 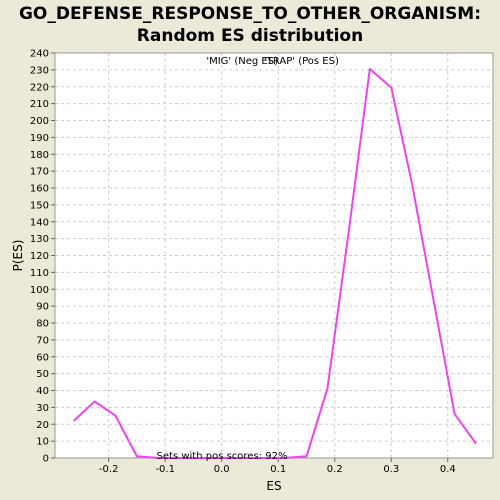 What do you see at coordinates (42, 324) in the screenshot?
I see `y-tick-label: 80` at bounding box center [42, 324].